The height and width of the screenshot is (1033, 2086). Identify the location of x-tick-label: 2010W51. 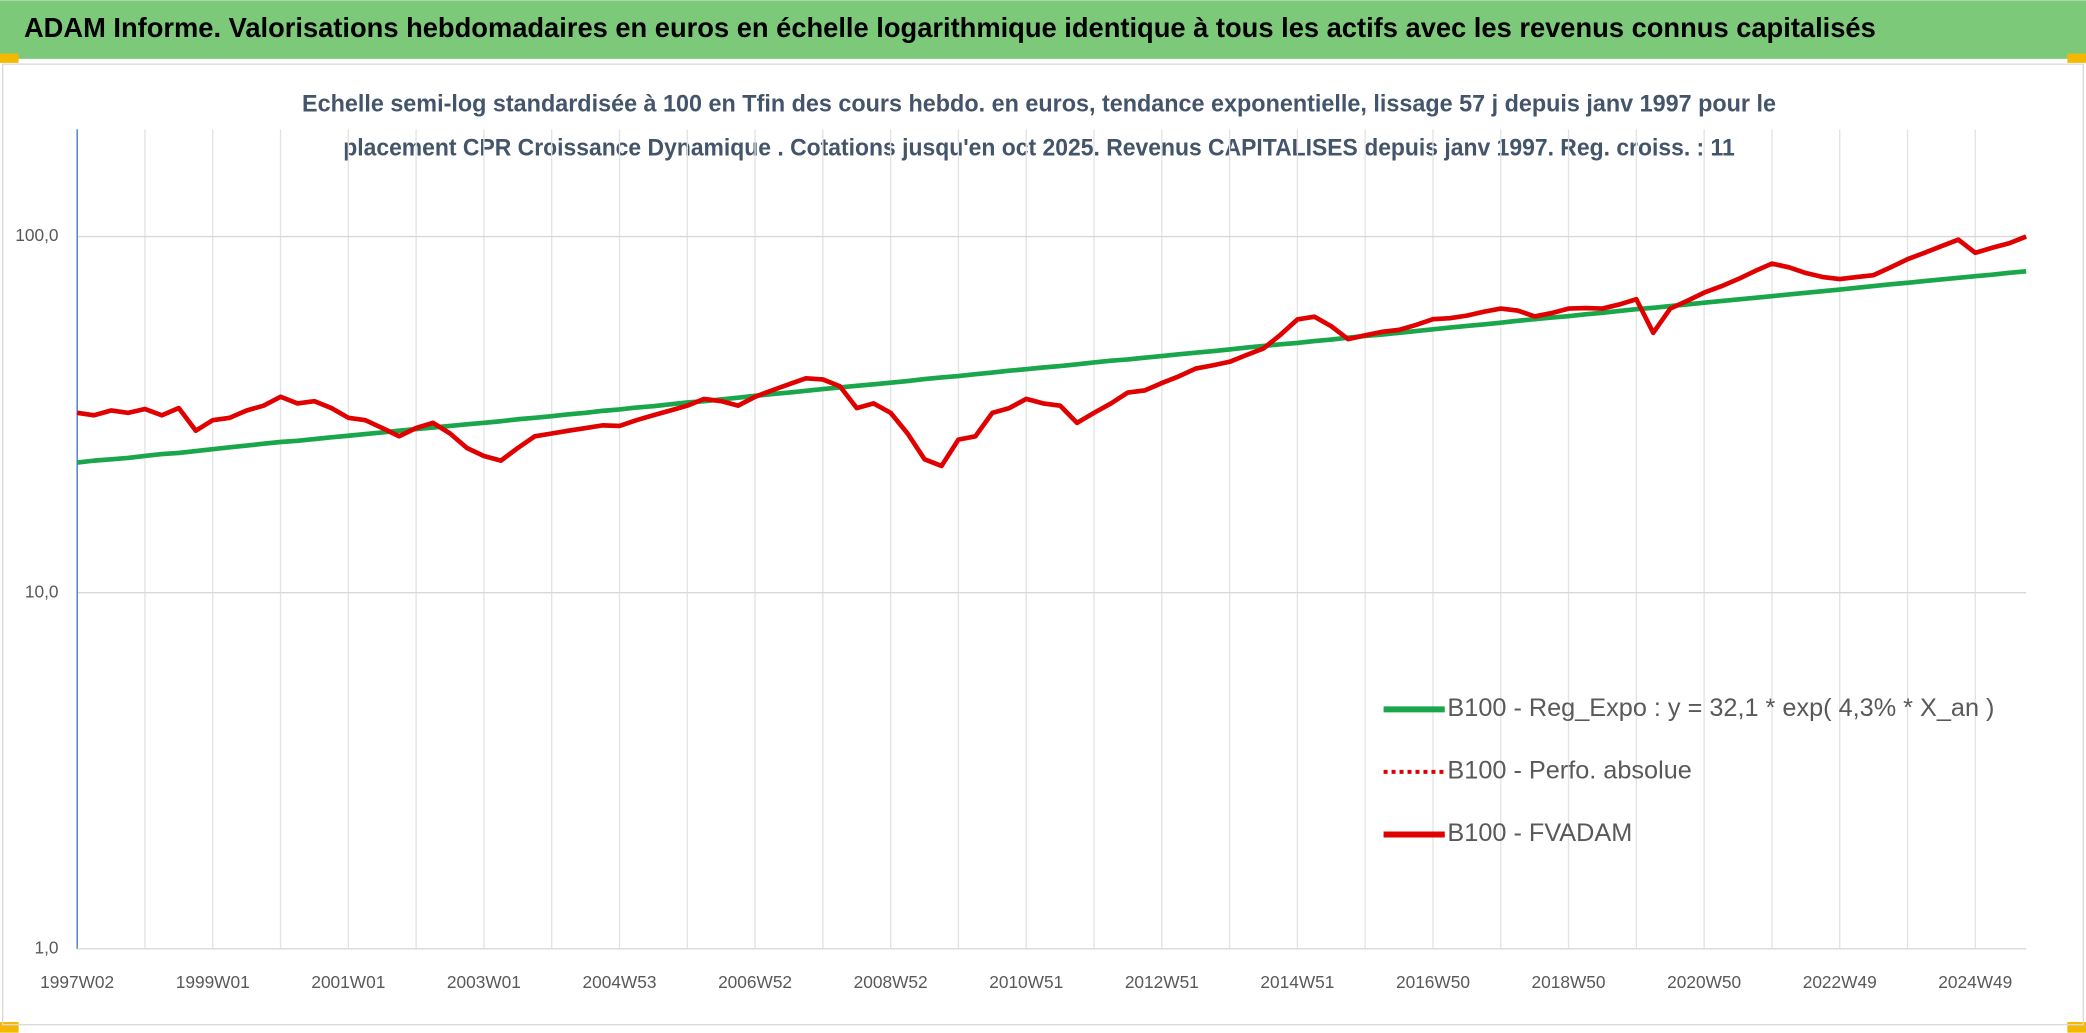
(1026, 982).